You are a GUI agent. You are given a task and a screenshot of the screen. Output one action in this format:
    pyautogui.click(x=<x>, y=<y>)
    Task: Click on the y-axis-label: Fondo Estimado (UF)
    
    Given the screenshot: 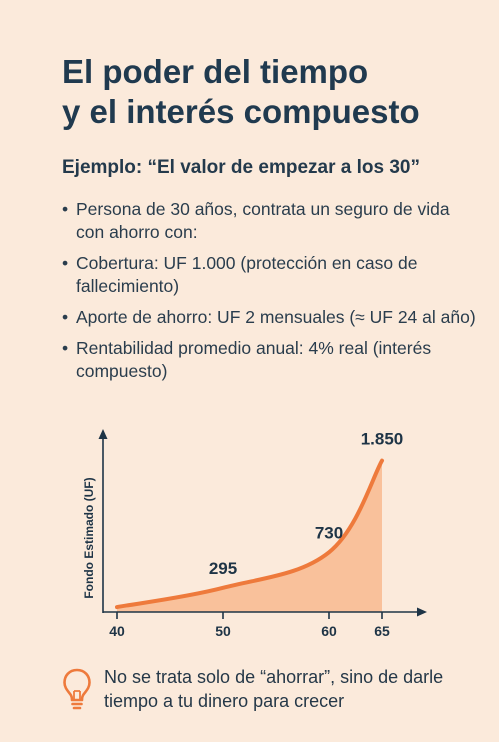 What is the action you would take?
    pyautogui.click(x=89, y=537)
    